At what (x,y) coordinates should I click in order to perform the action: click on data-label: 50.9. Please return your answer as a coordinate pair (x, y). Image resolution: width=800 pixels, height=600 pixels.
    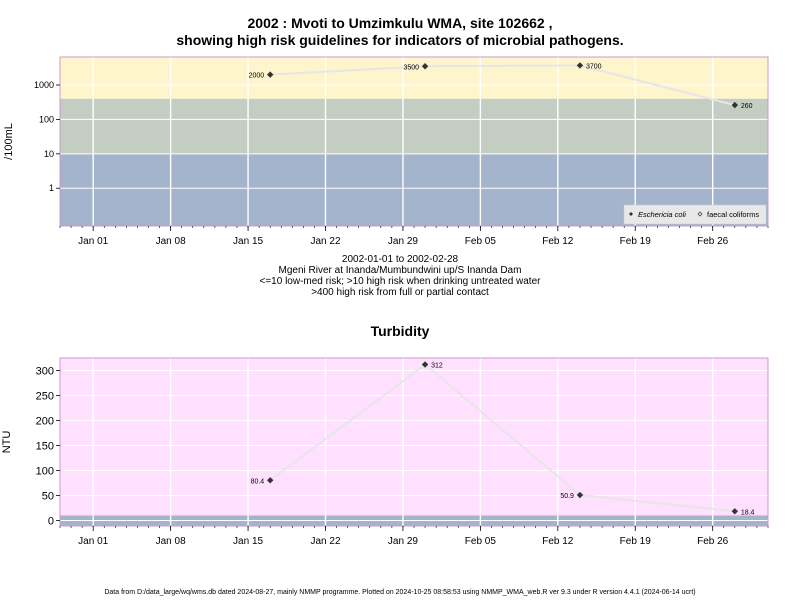
    Looking at the image, I should click on (567, 496).